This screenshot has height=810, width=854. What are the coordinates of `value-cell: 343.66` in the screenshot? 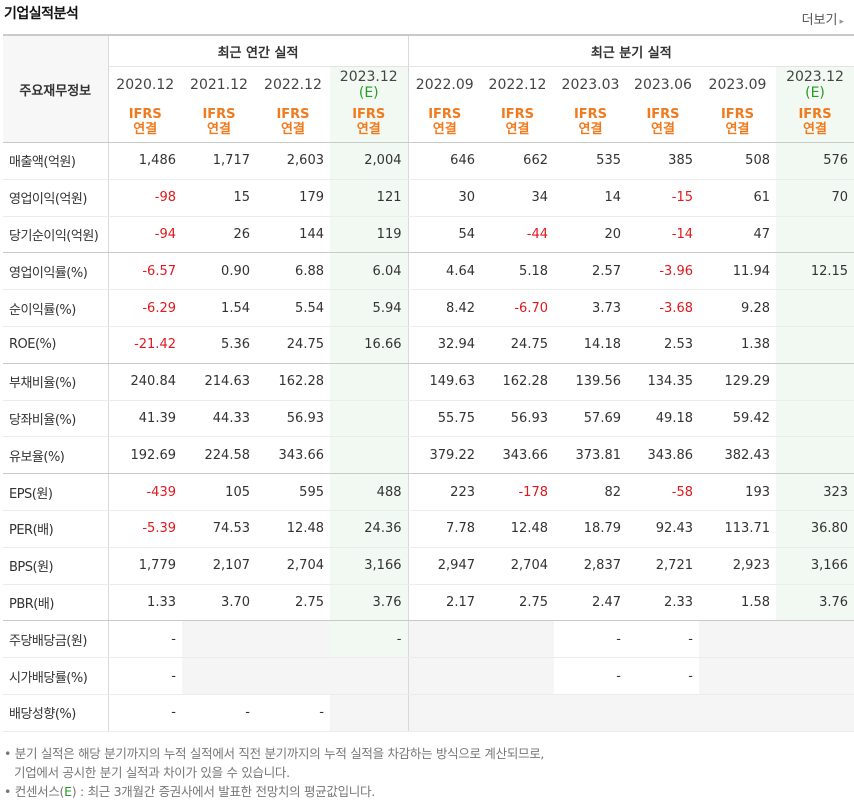 It's located at (293, 455).